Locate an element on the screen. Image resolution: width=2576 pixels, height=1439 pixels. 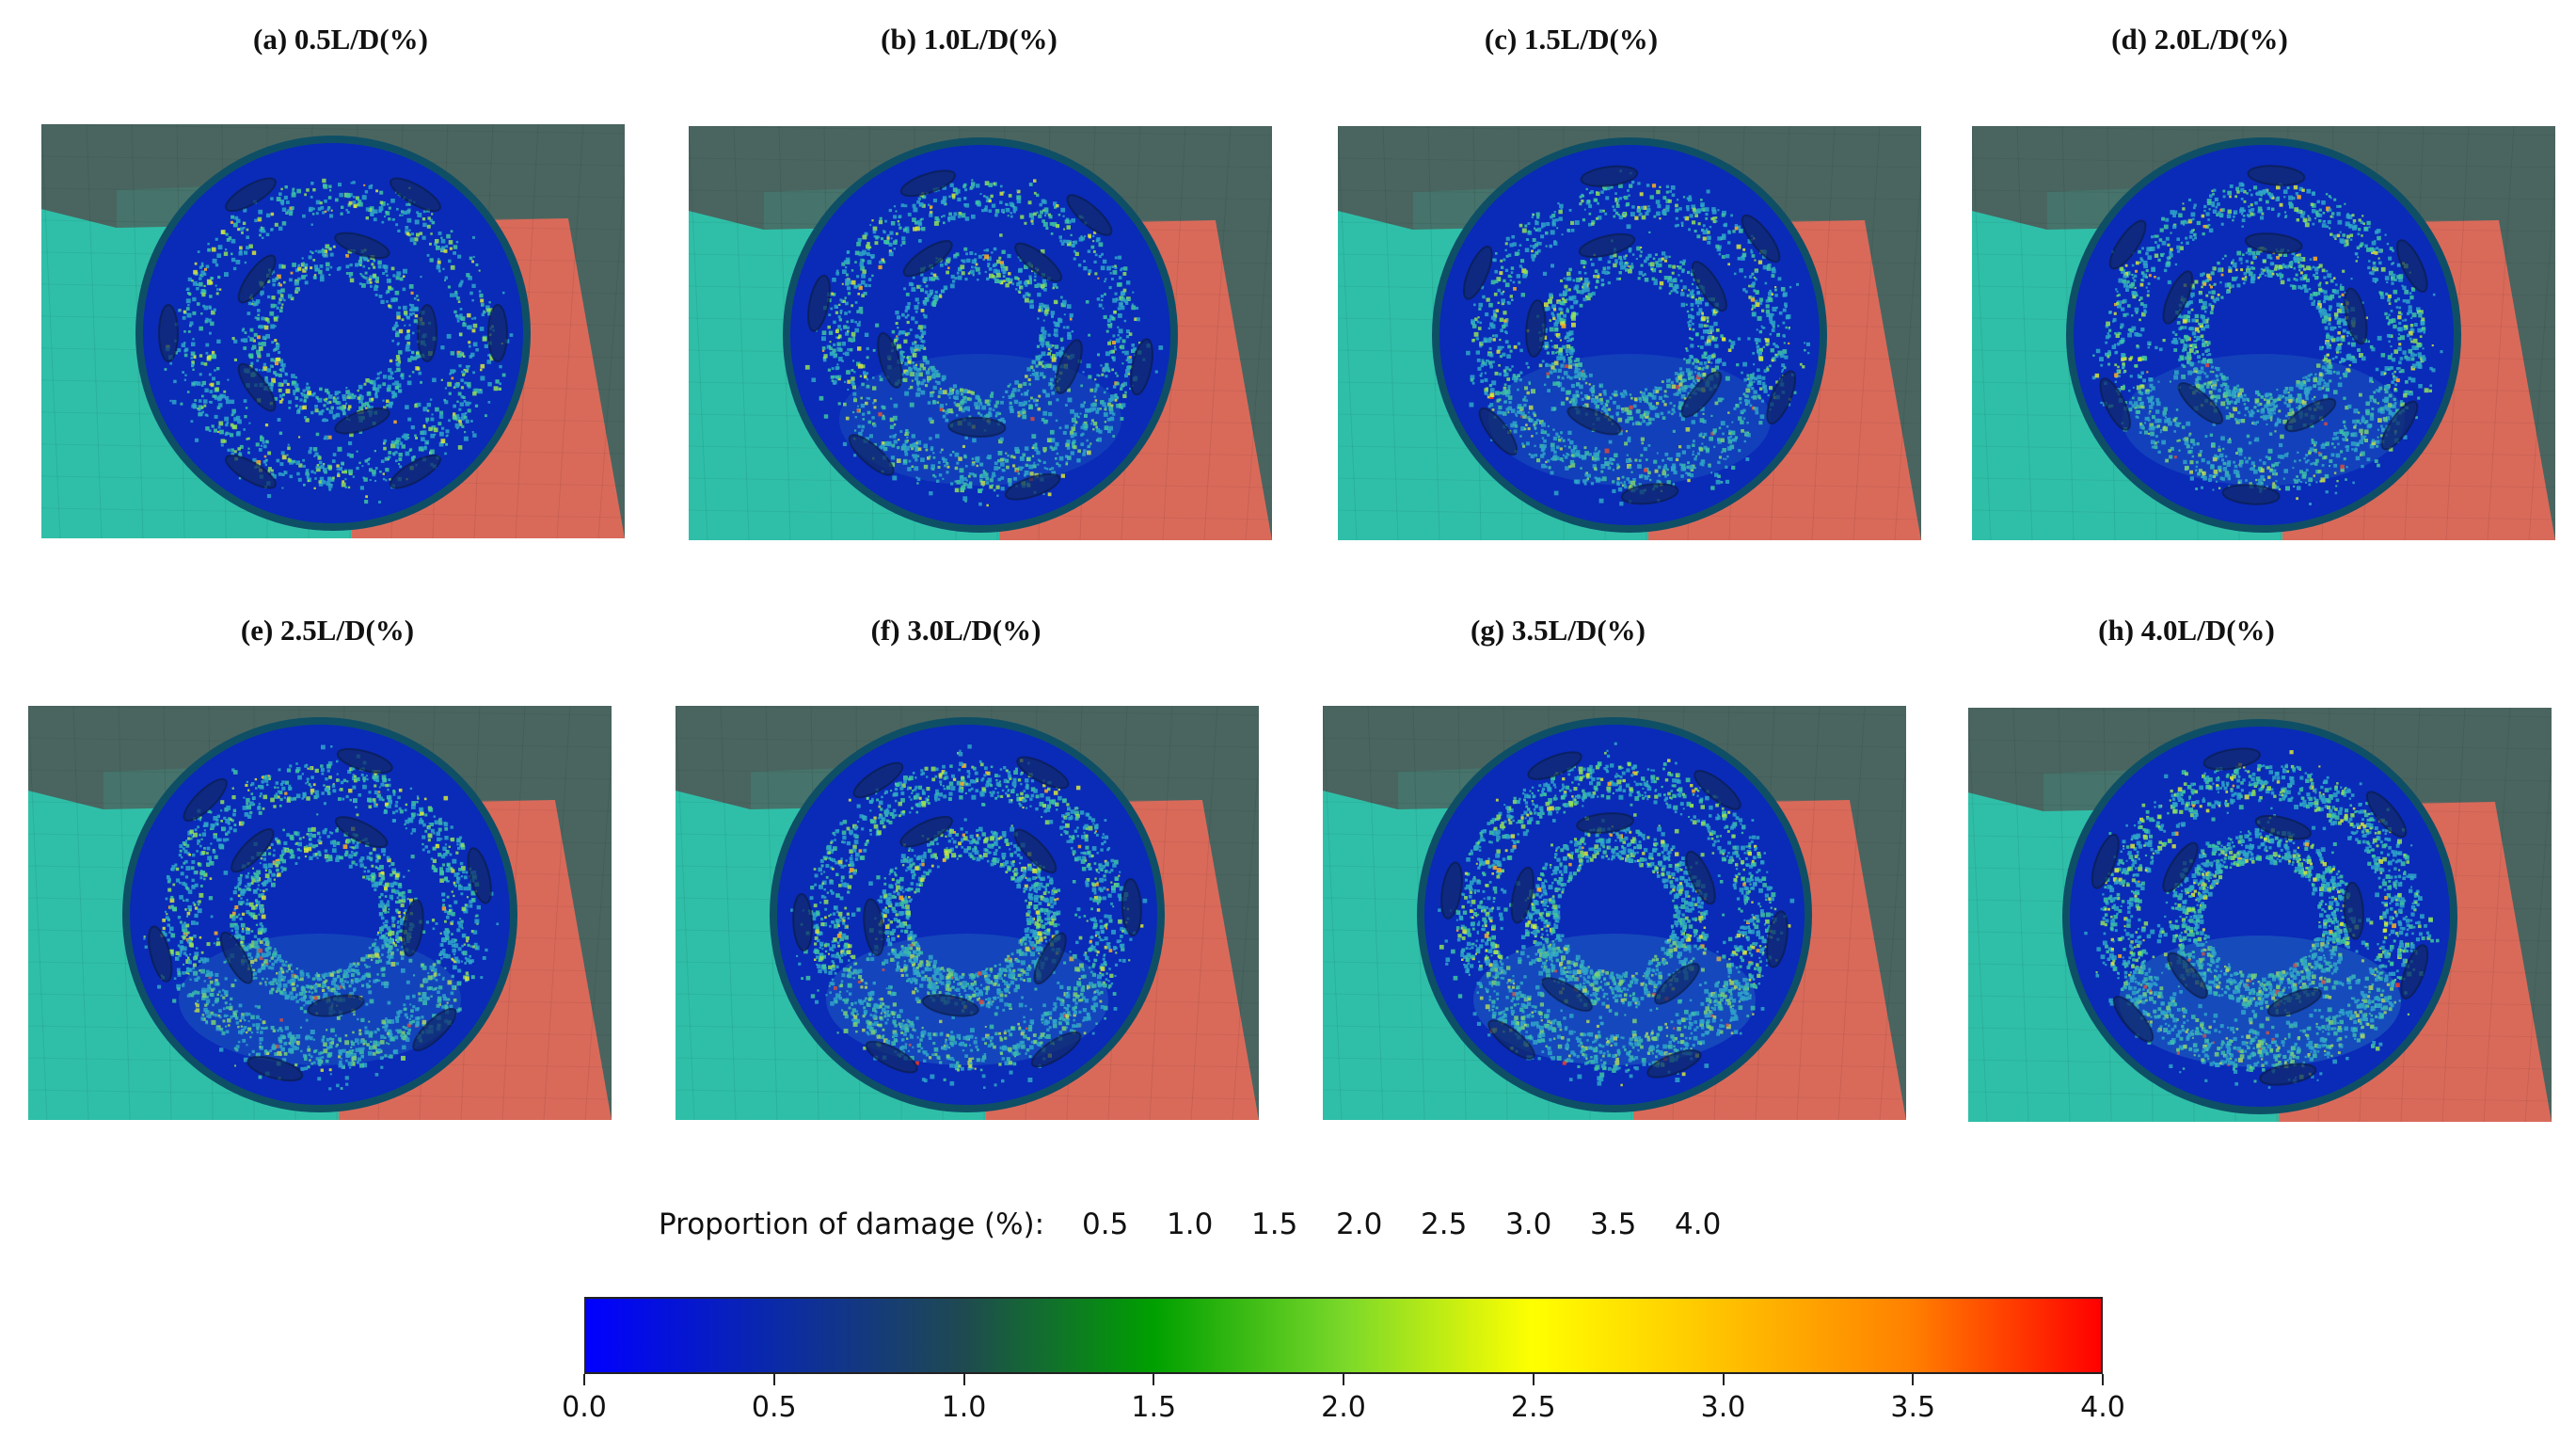
panel-title-a: (a) 0.5L/D(%) is located at coordinates (340, 39).